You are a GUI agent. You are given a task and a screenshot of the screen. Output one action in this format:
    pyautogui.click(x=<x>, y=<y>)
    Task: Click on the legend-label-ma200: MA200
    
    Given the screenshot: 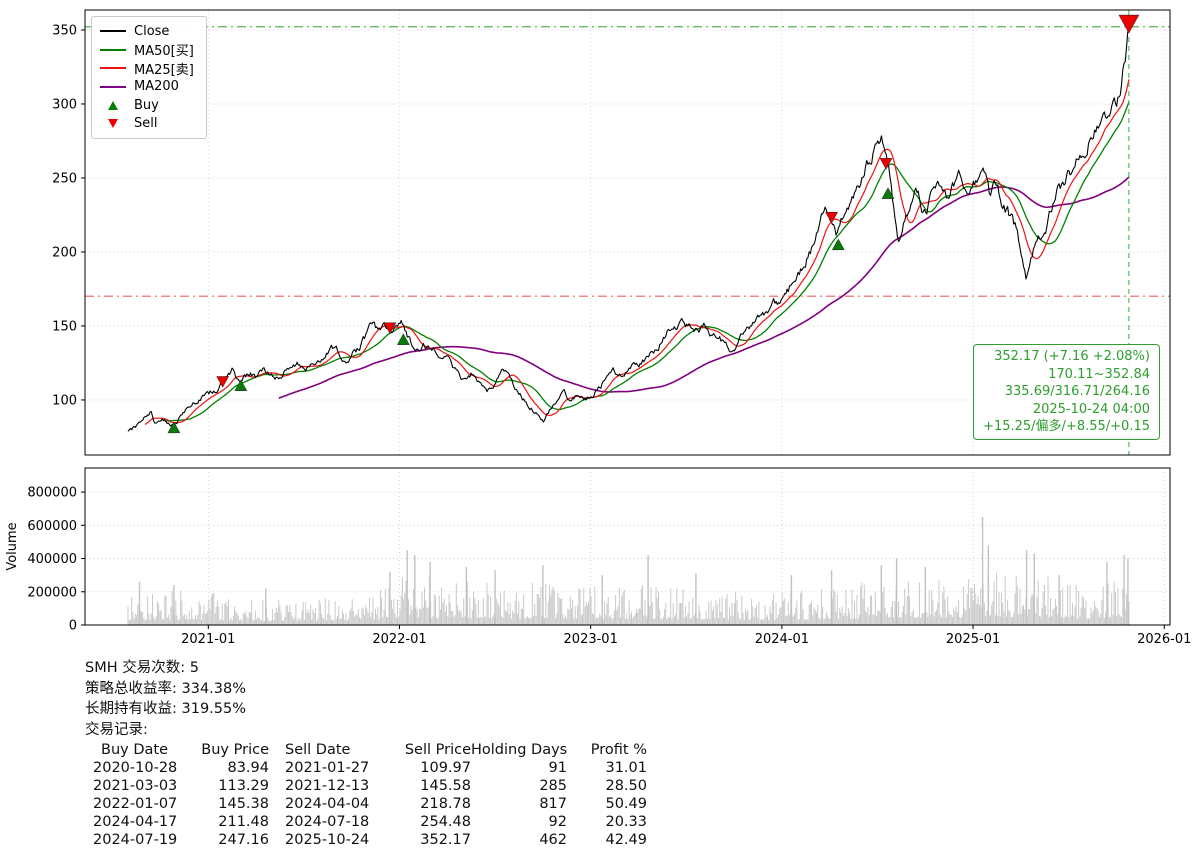 What is the action you would take?
    pyautogui.click(x=156, y=86)
    